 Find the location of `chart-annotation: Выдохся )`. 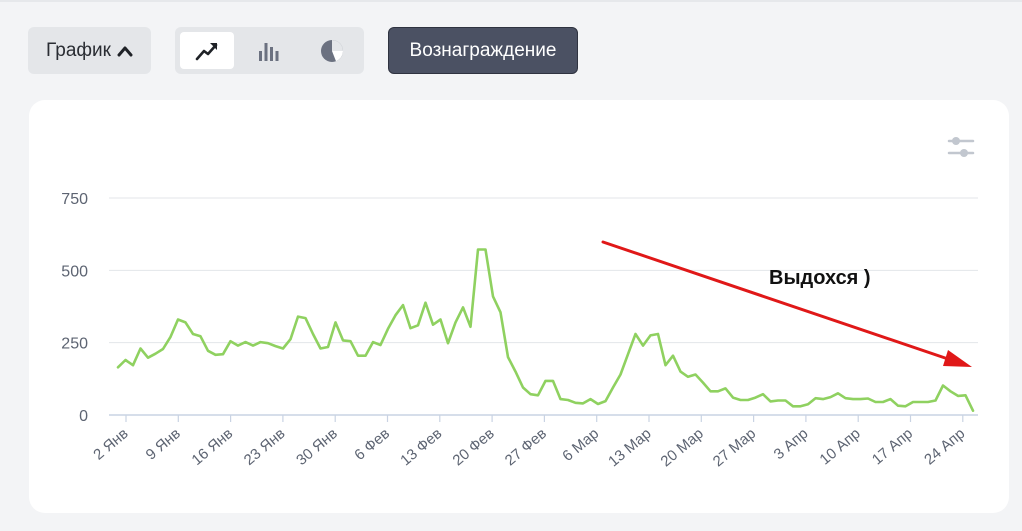

chart-annotation: Выдохся ) is located at coordinates (820, 278).